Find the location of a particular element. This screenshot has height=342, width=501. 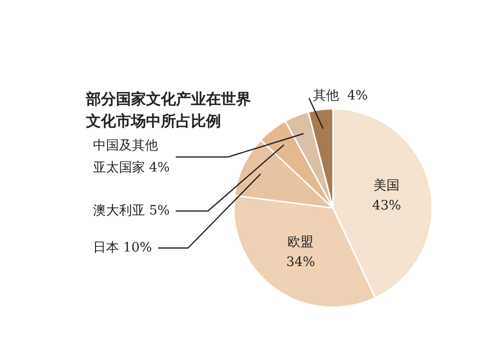

slice-label: 日本 10% is located at coordinates (122, 248).